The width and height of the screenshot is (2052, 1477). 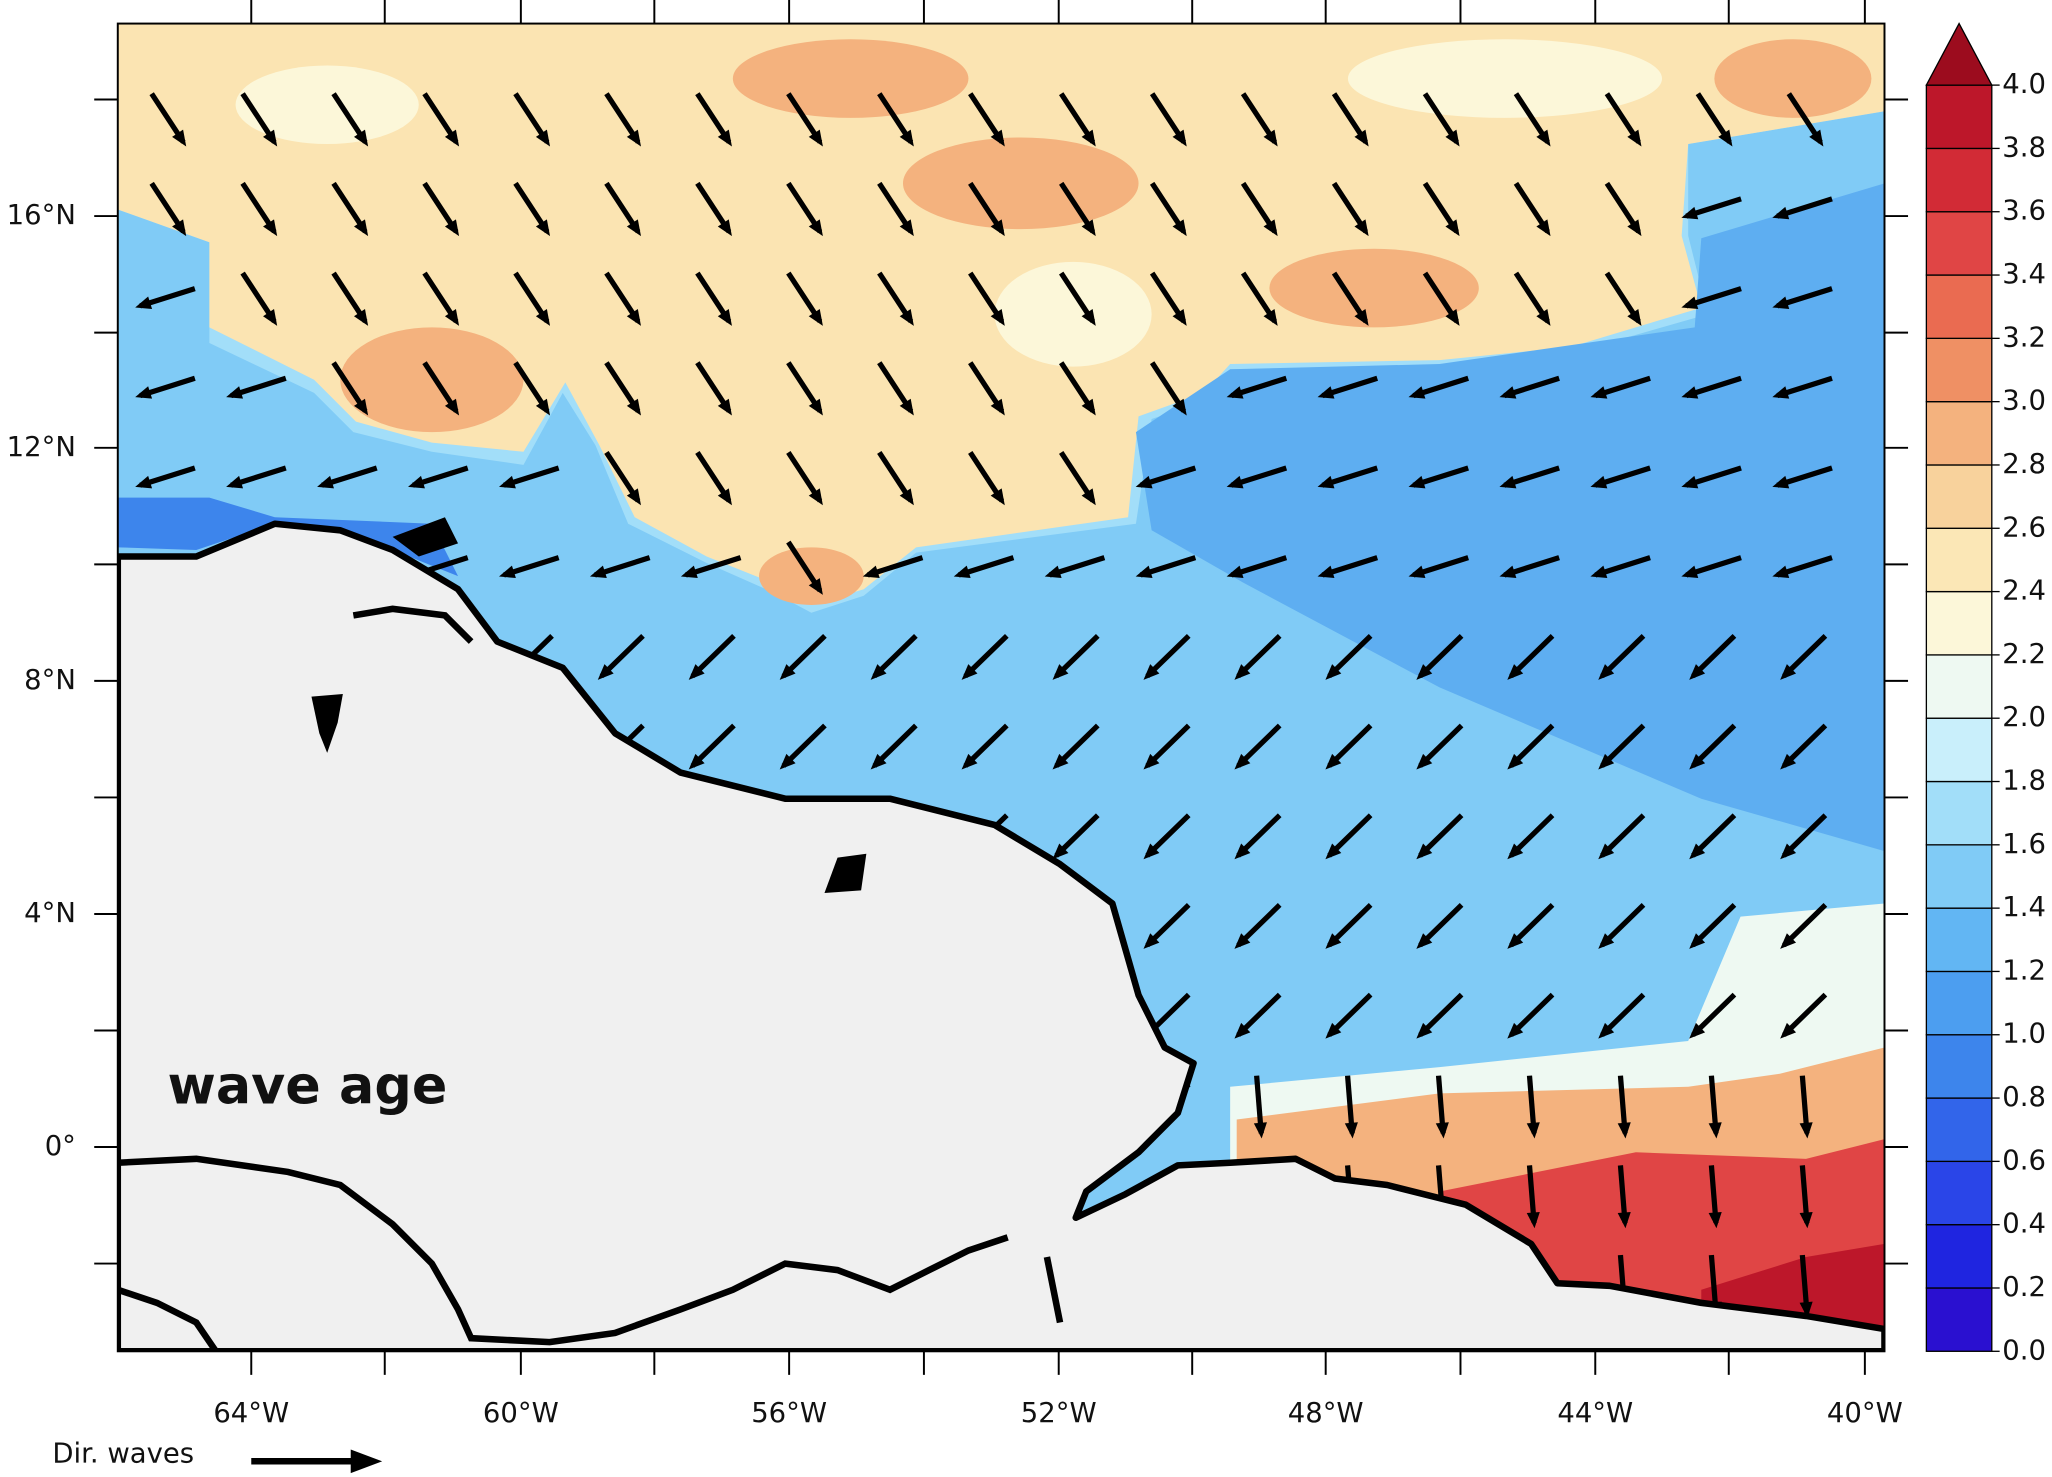 What do you see at coordinates (789, 1413) in the screenshot?
I see `x-tick-label: 56°W` at bounding box center [789, 1413].